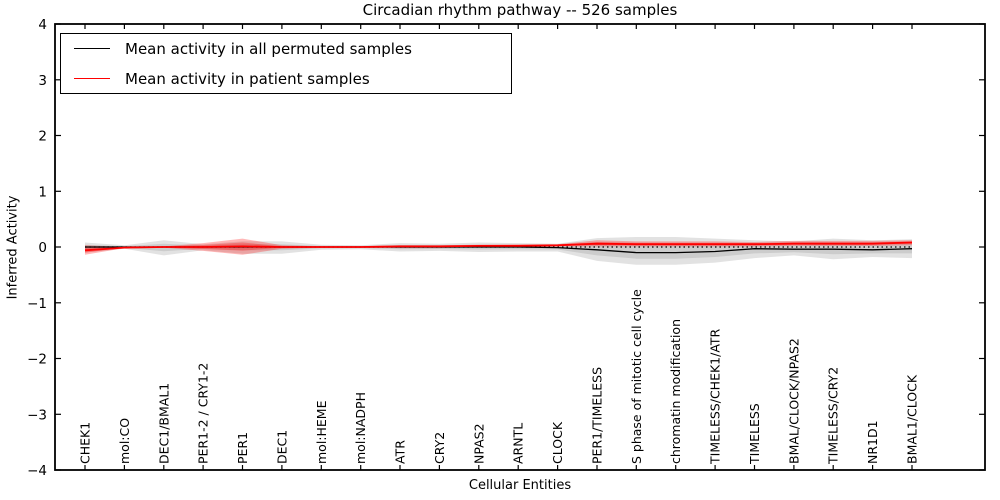  I want to click on legend-item-patient: Mean activity in patient samples, so click(286, 79).